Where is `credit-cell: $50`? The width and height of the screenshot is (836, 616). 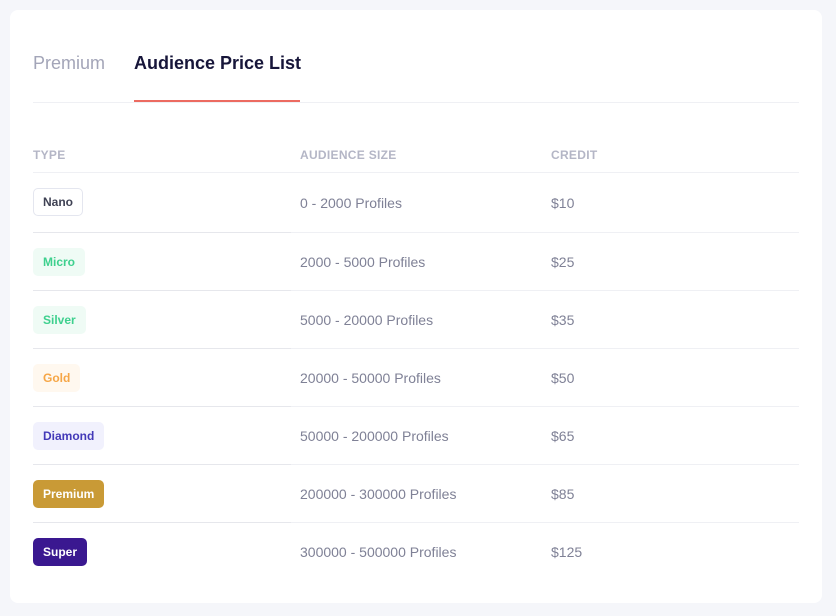 credit-cell: $50 is located at coordinates (563, 378).